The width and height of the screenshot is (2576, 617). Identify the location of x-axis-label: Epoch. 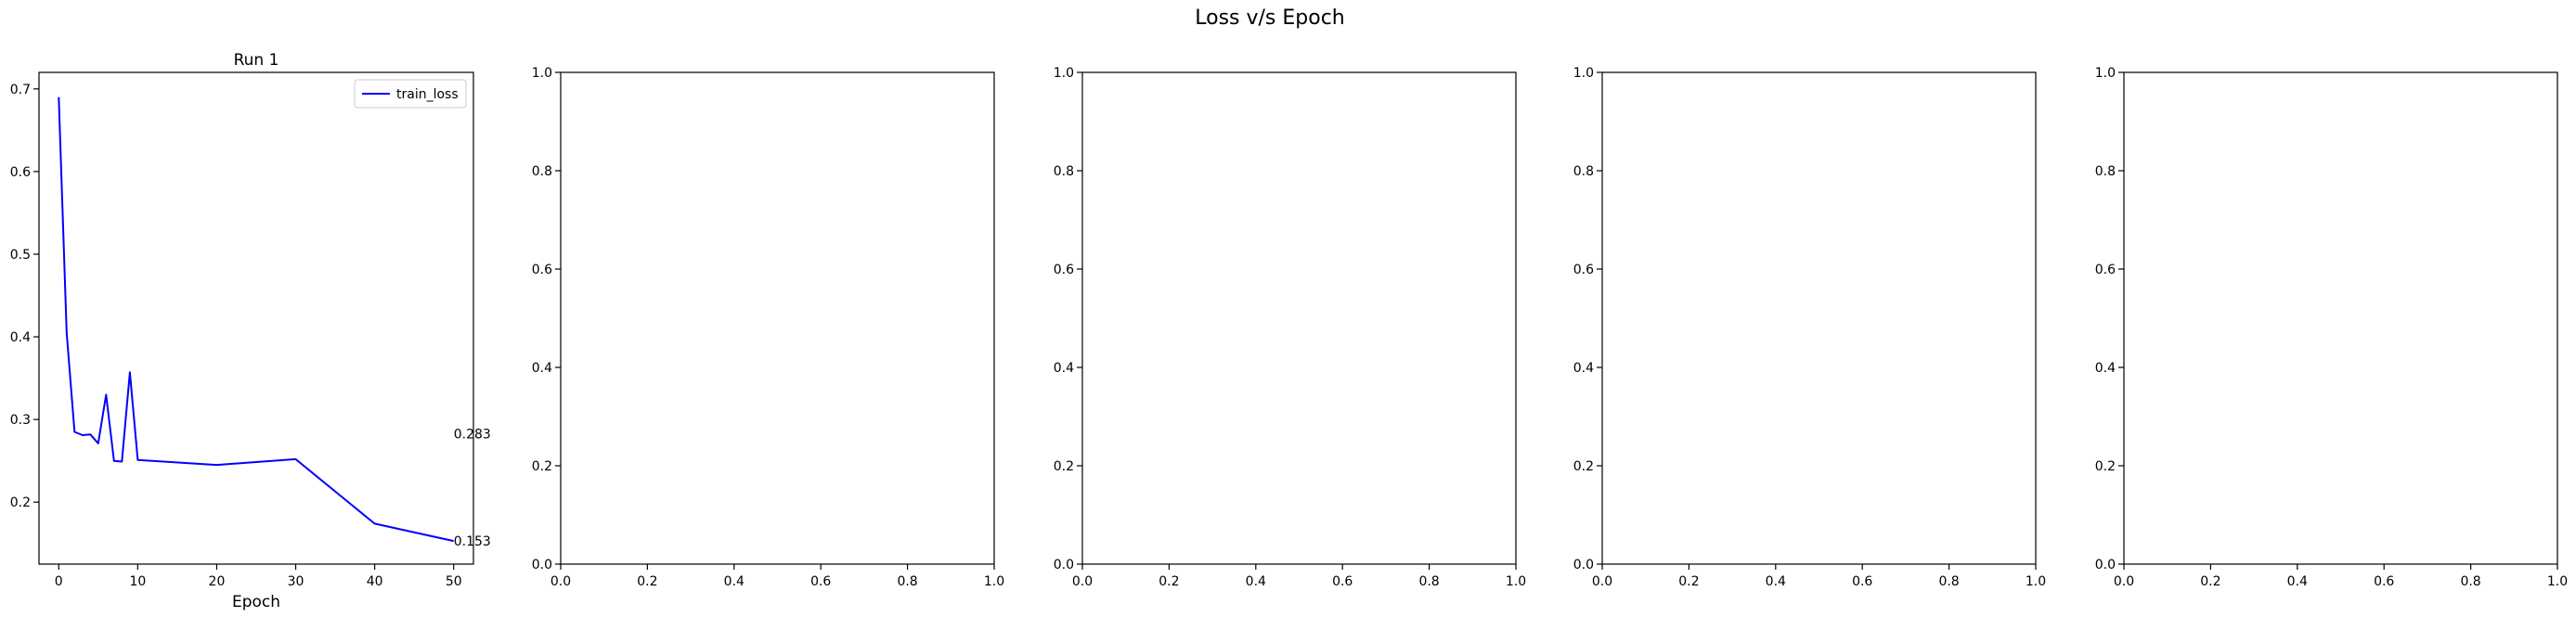
(256, 602).